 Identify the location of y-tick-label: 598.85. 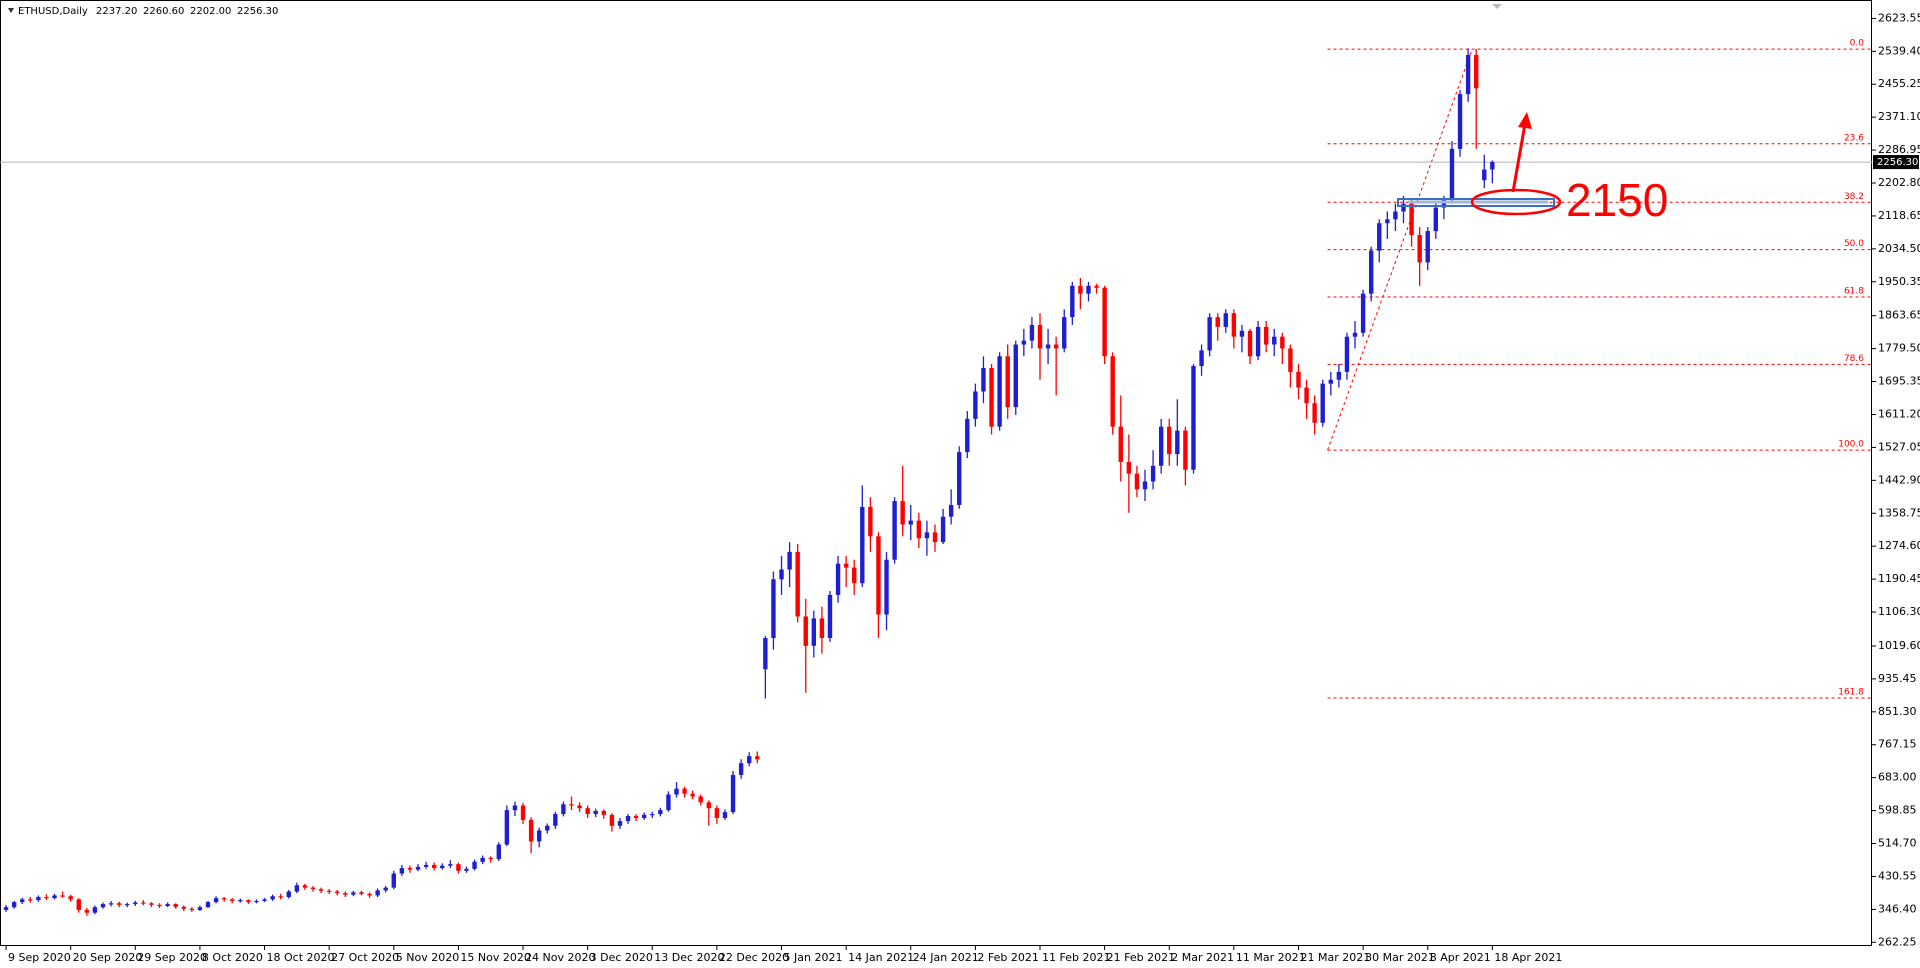
(1897, 810).